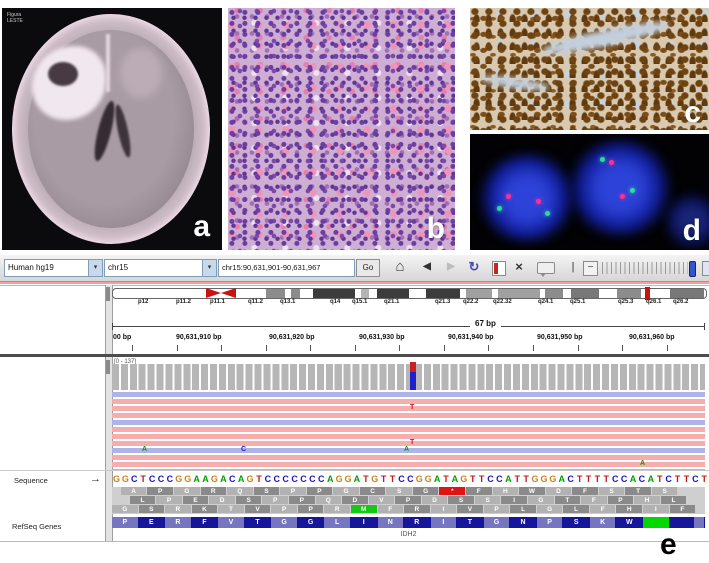 This screenshot has height=563, width=709. I want to click on refseq-aa-box: R, so click(178, 522).